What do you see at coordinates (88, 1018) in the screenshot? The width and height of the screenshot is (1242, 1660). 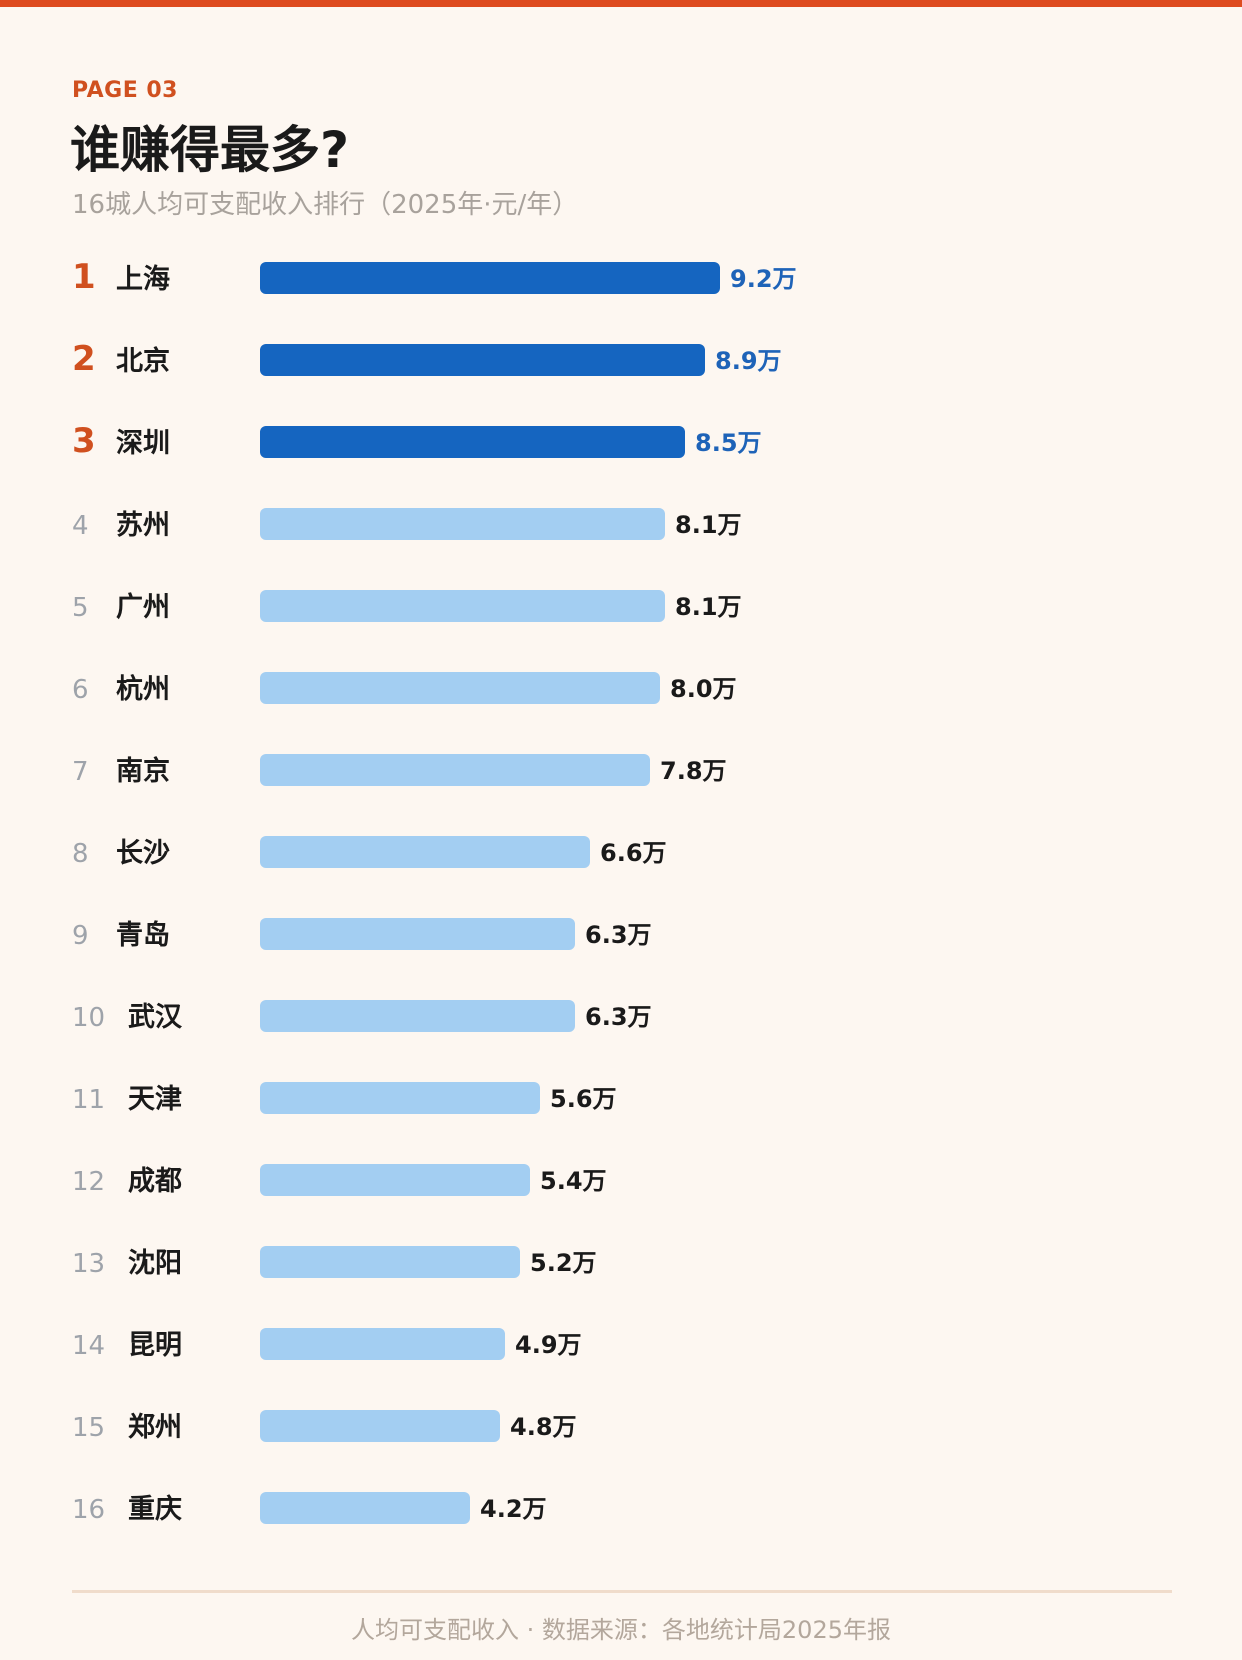 I see `rank-number: 10` at bounding box center [88, 1018].